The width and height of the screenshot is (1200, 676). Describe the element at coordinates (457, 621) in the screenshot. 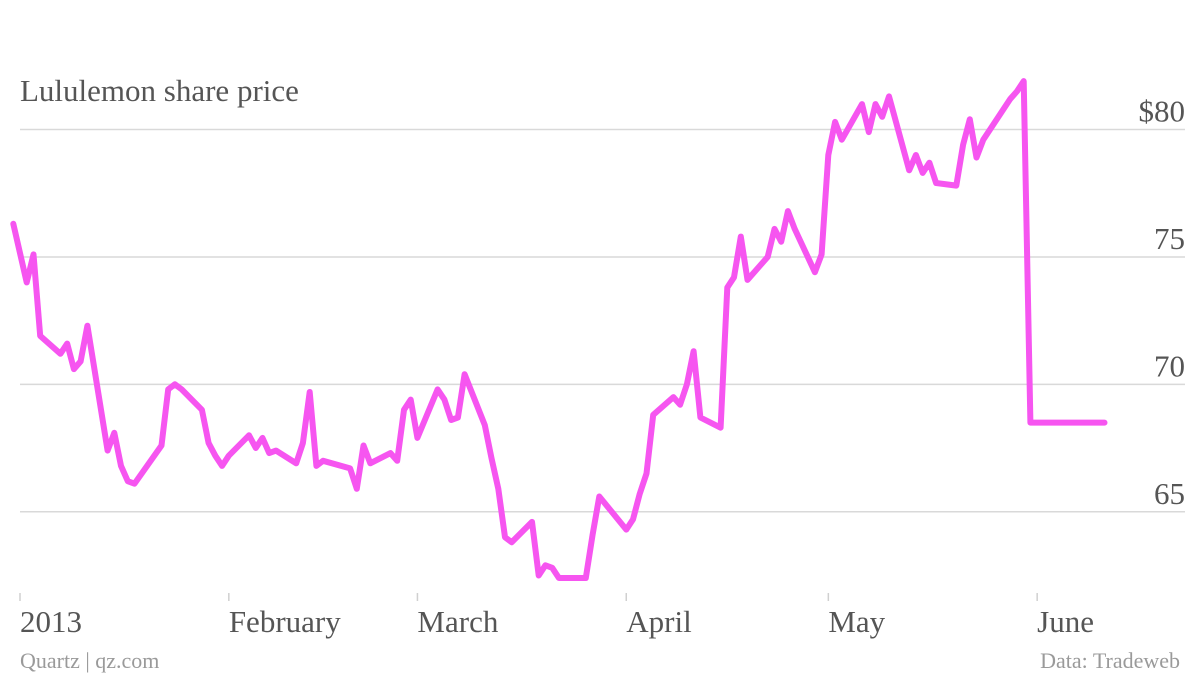

I see `x-tick-label: March` at that location.